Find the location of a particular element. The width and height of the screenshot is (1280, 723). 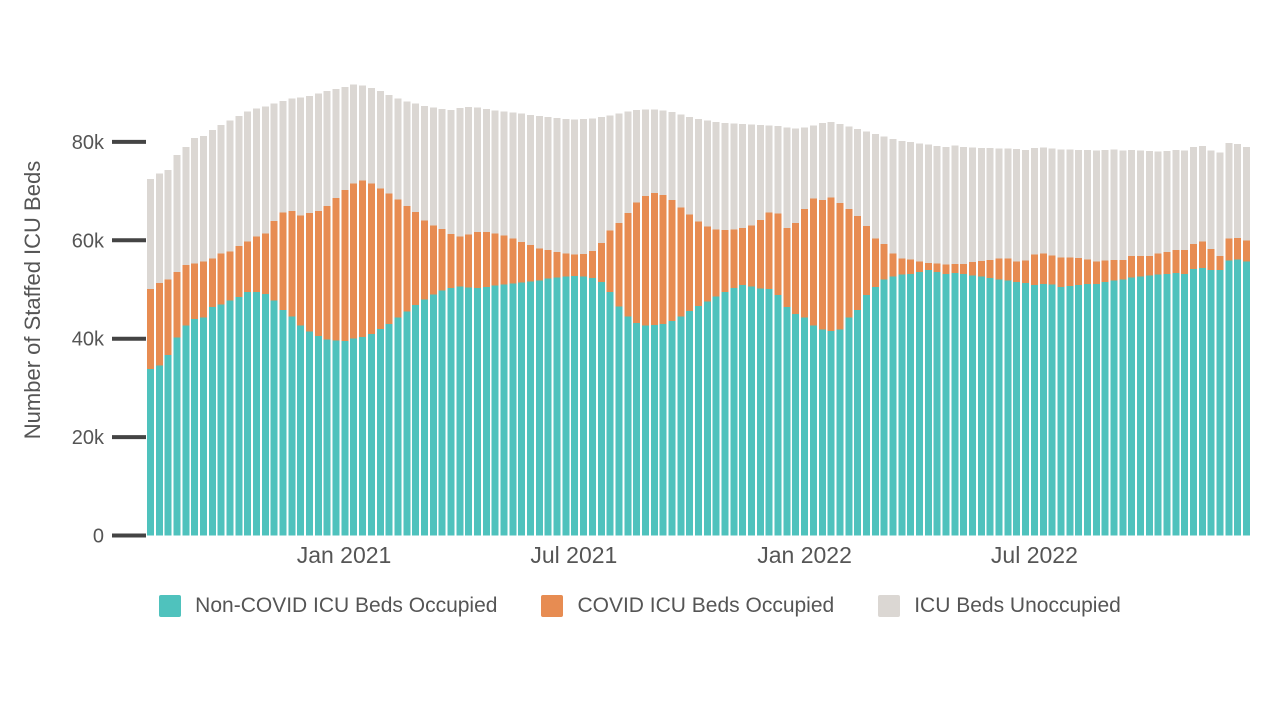

legend-item-non-covid-occupied: Non-COVID ICU Beds Occupied is located at coordinates (328, 606).